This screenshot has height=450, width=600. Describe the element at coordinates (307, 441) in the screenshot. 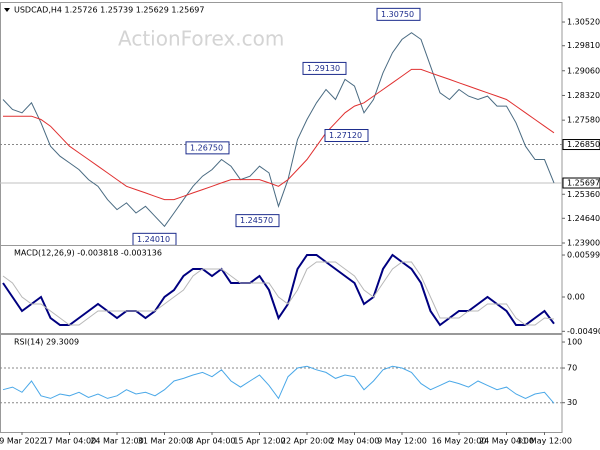

I see `x-tick-label: 22 Apr 20:00` at that location.